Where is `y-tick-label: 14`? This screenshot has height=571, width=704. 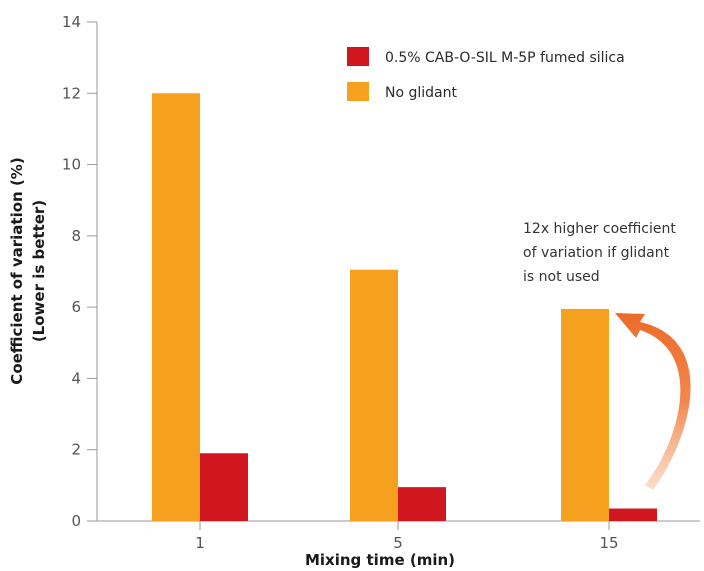
y-tick-label: 14 is located at coordinates (71, 22).